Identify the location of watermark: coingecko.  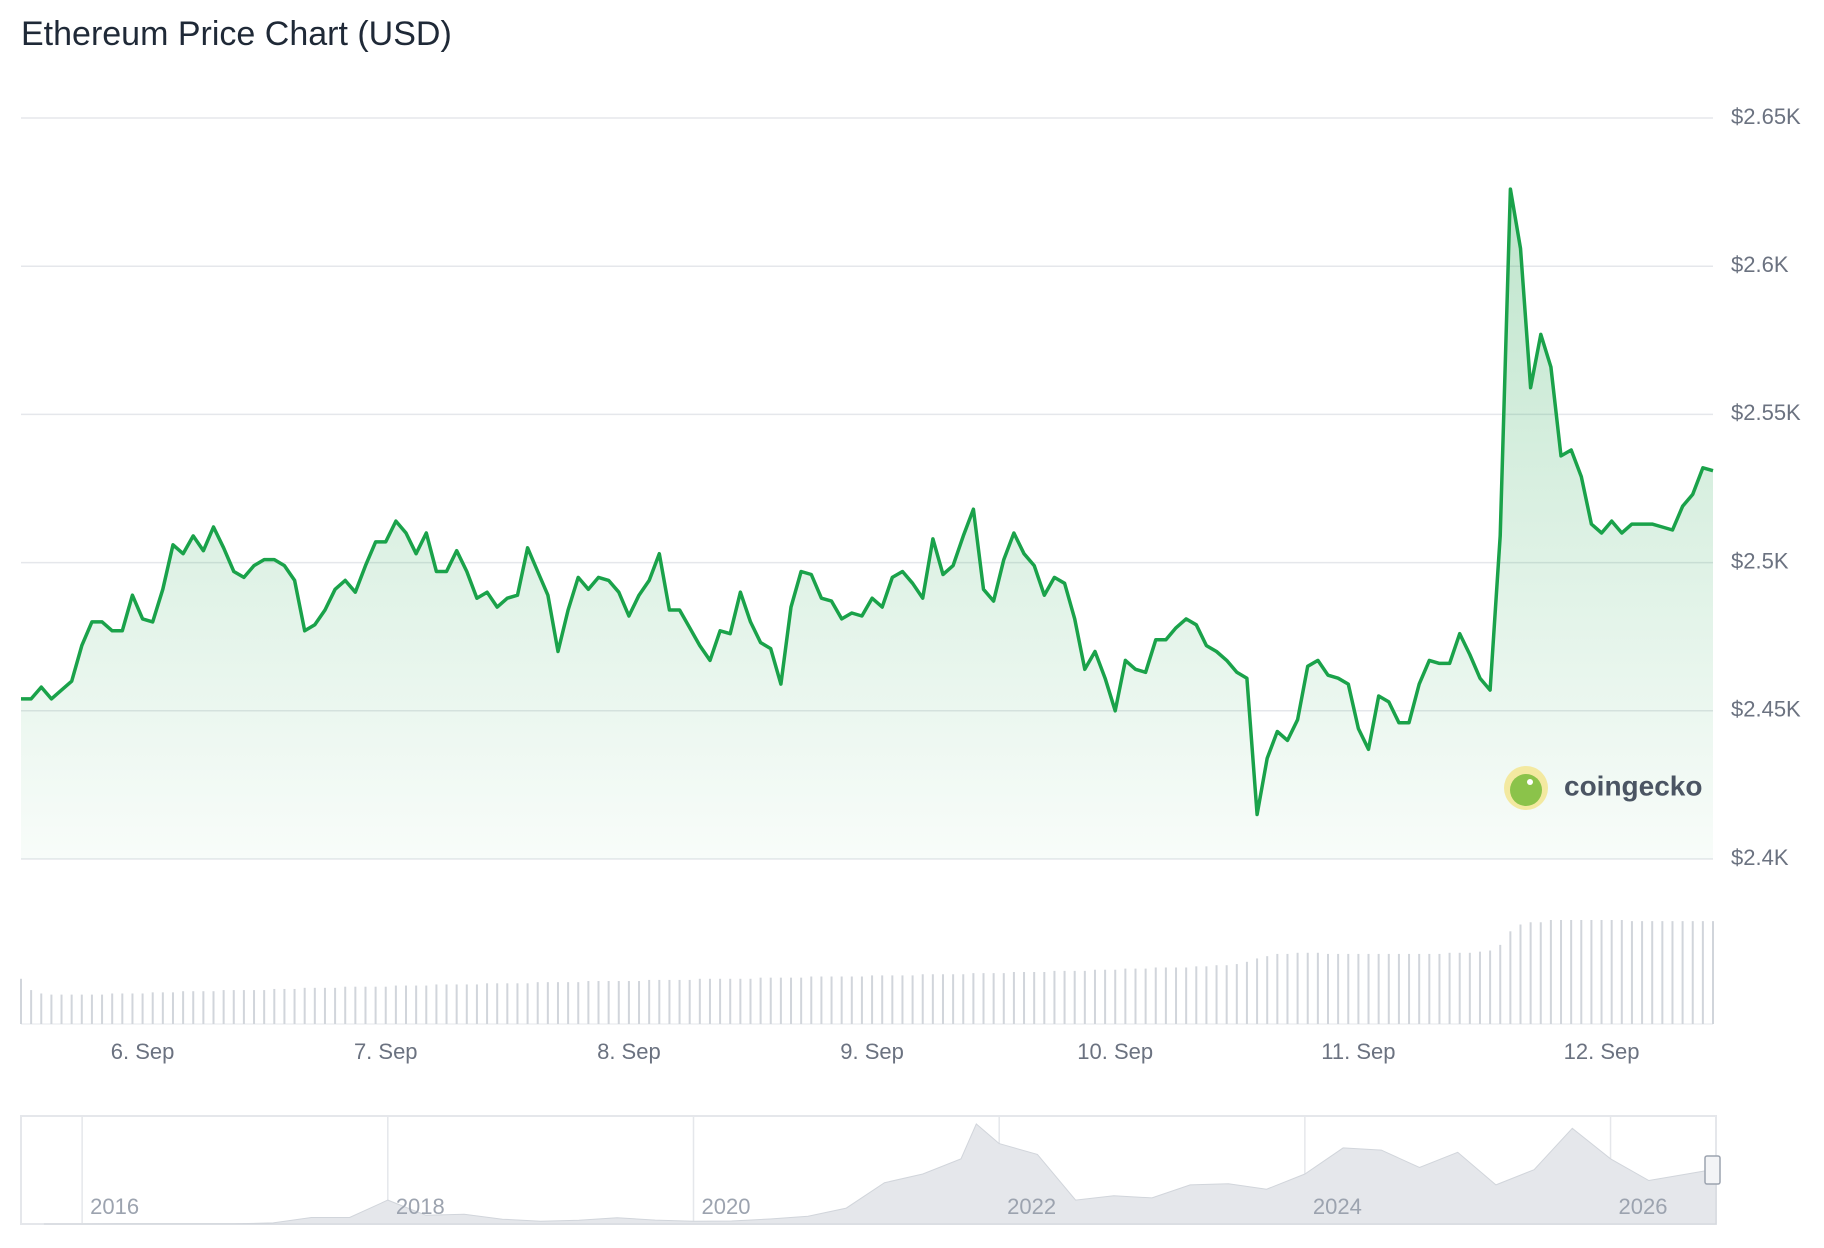
(1603, 788).